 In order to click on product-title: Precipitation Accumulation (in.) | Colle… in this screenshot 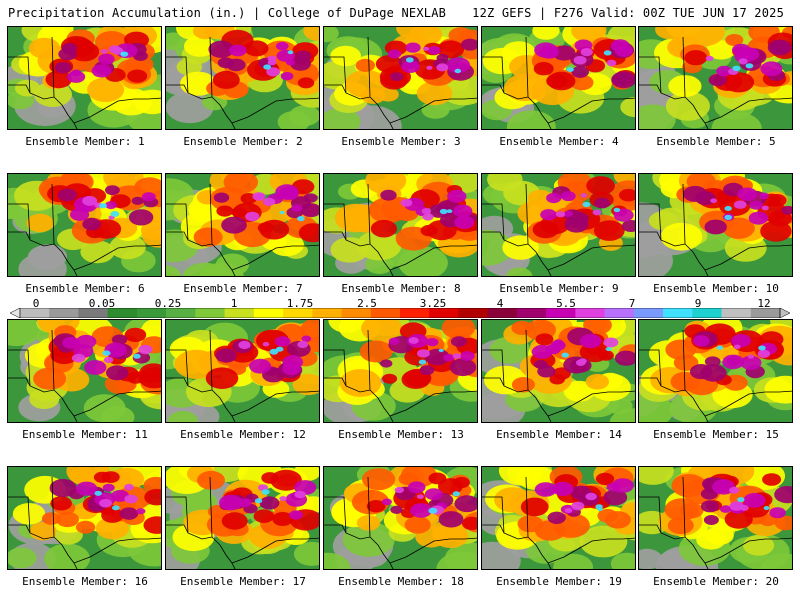, I will do `click(227, 13)`.